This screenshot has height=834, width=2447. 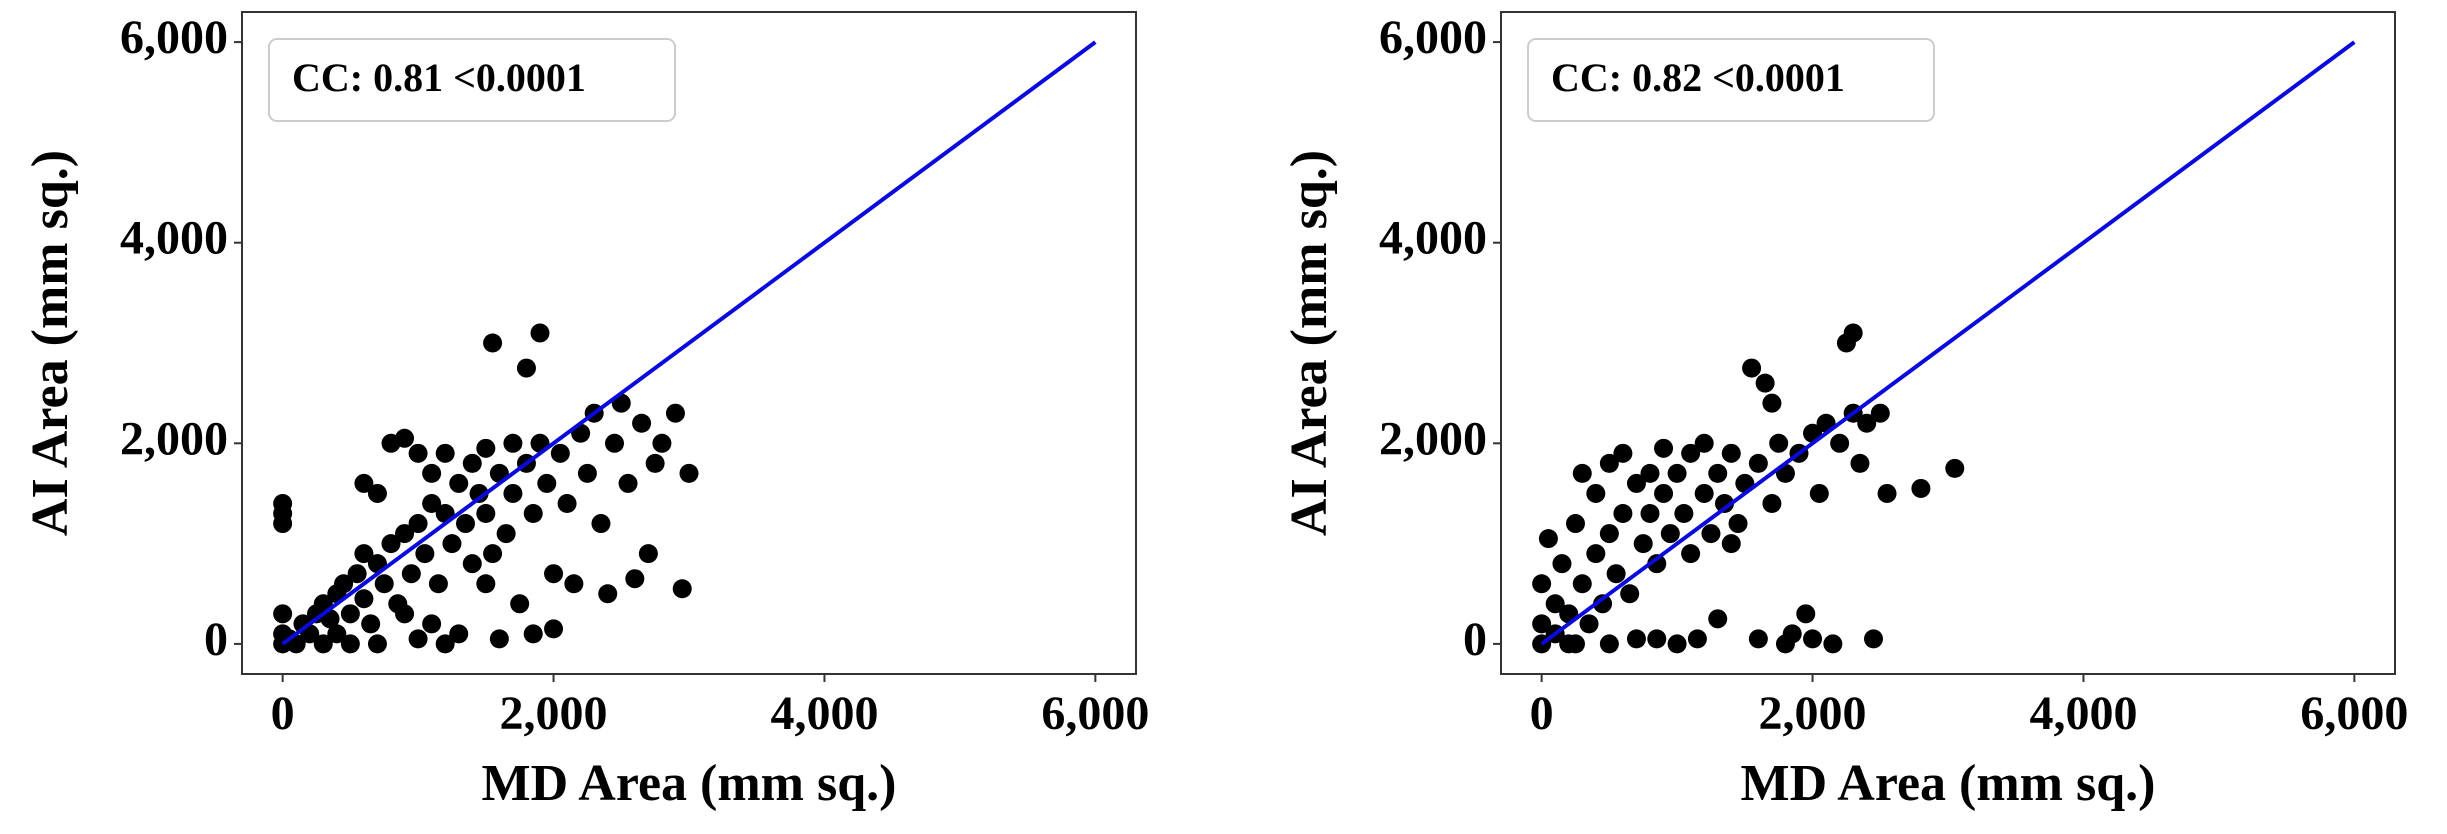 I want to click on x-tick-label: 6,000, so click(x=1095, y=713).